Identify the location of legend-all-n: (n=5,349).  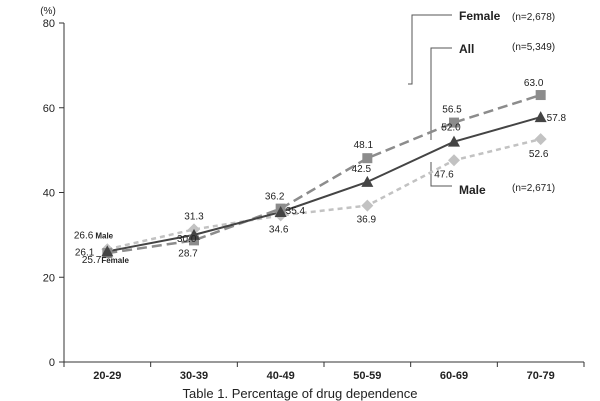
(533, 47).